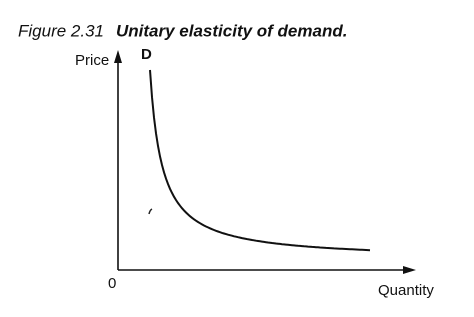  What do you see at coordinates (92, 60) in the screenshot?
I see `y-axis-label: Price` at bounding box center [92, 60].